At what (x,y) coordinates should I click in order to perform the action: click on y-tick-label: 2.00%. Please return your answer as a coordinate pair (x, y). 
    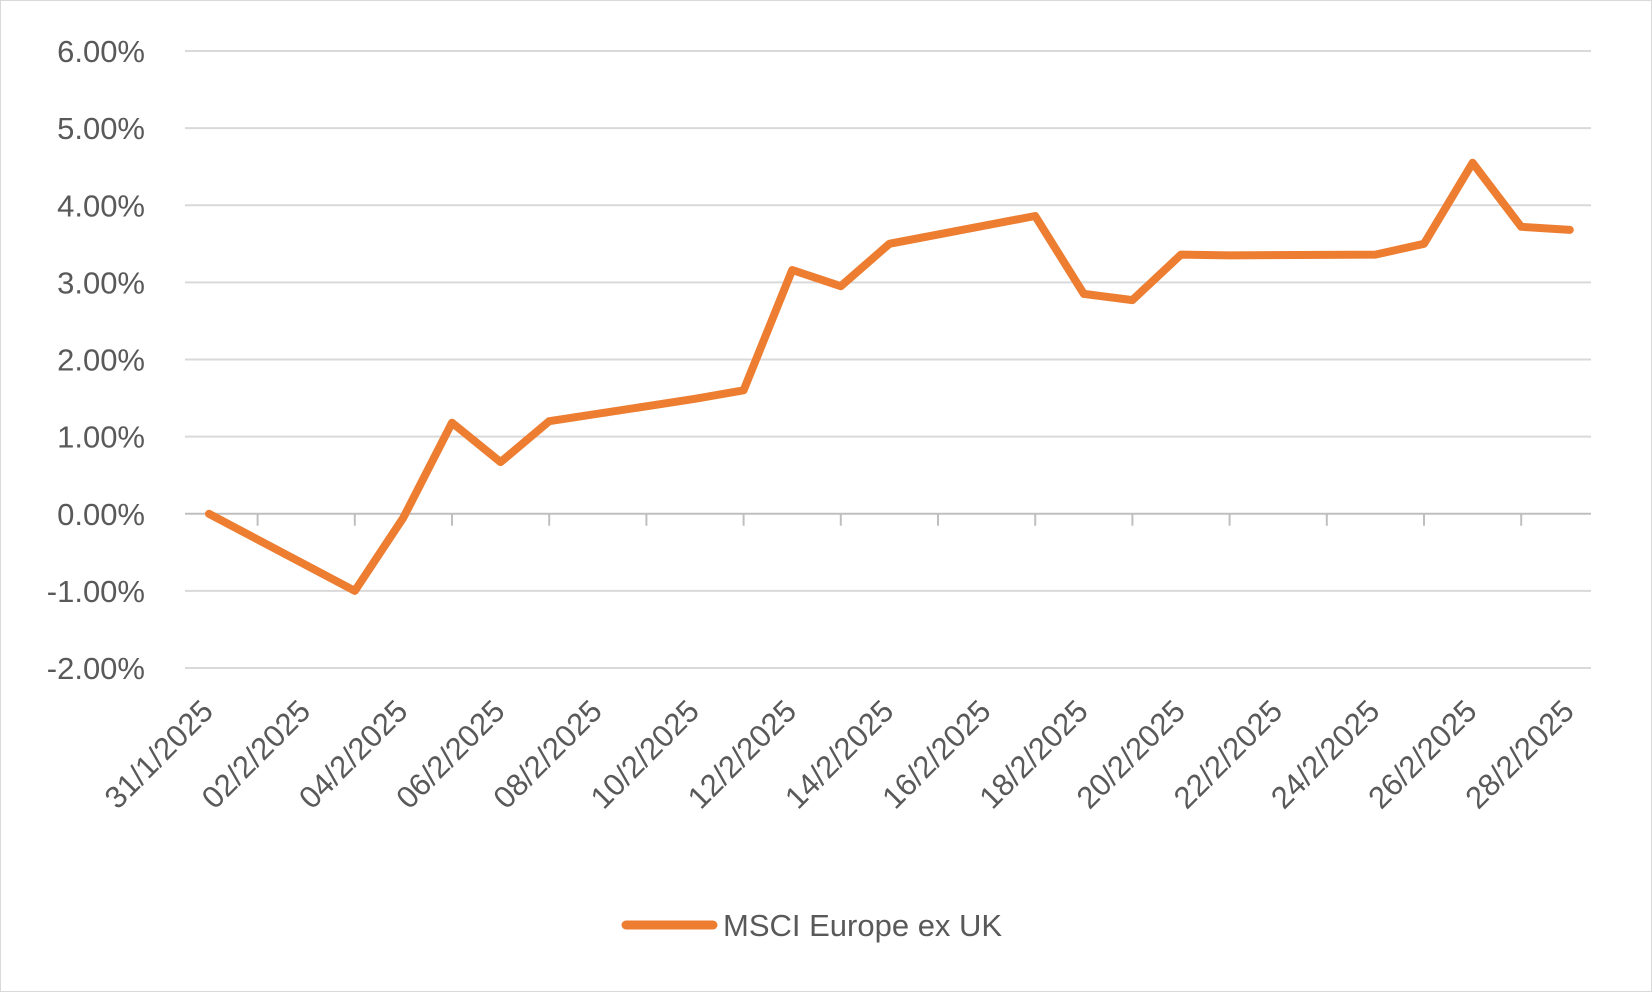
    Looking at the image, I should click on (101, 360).